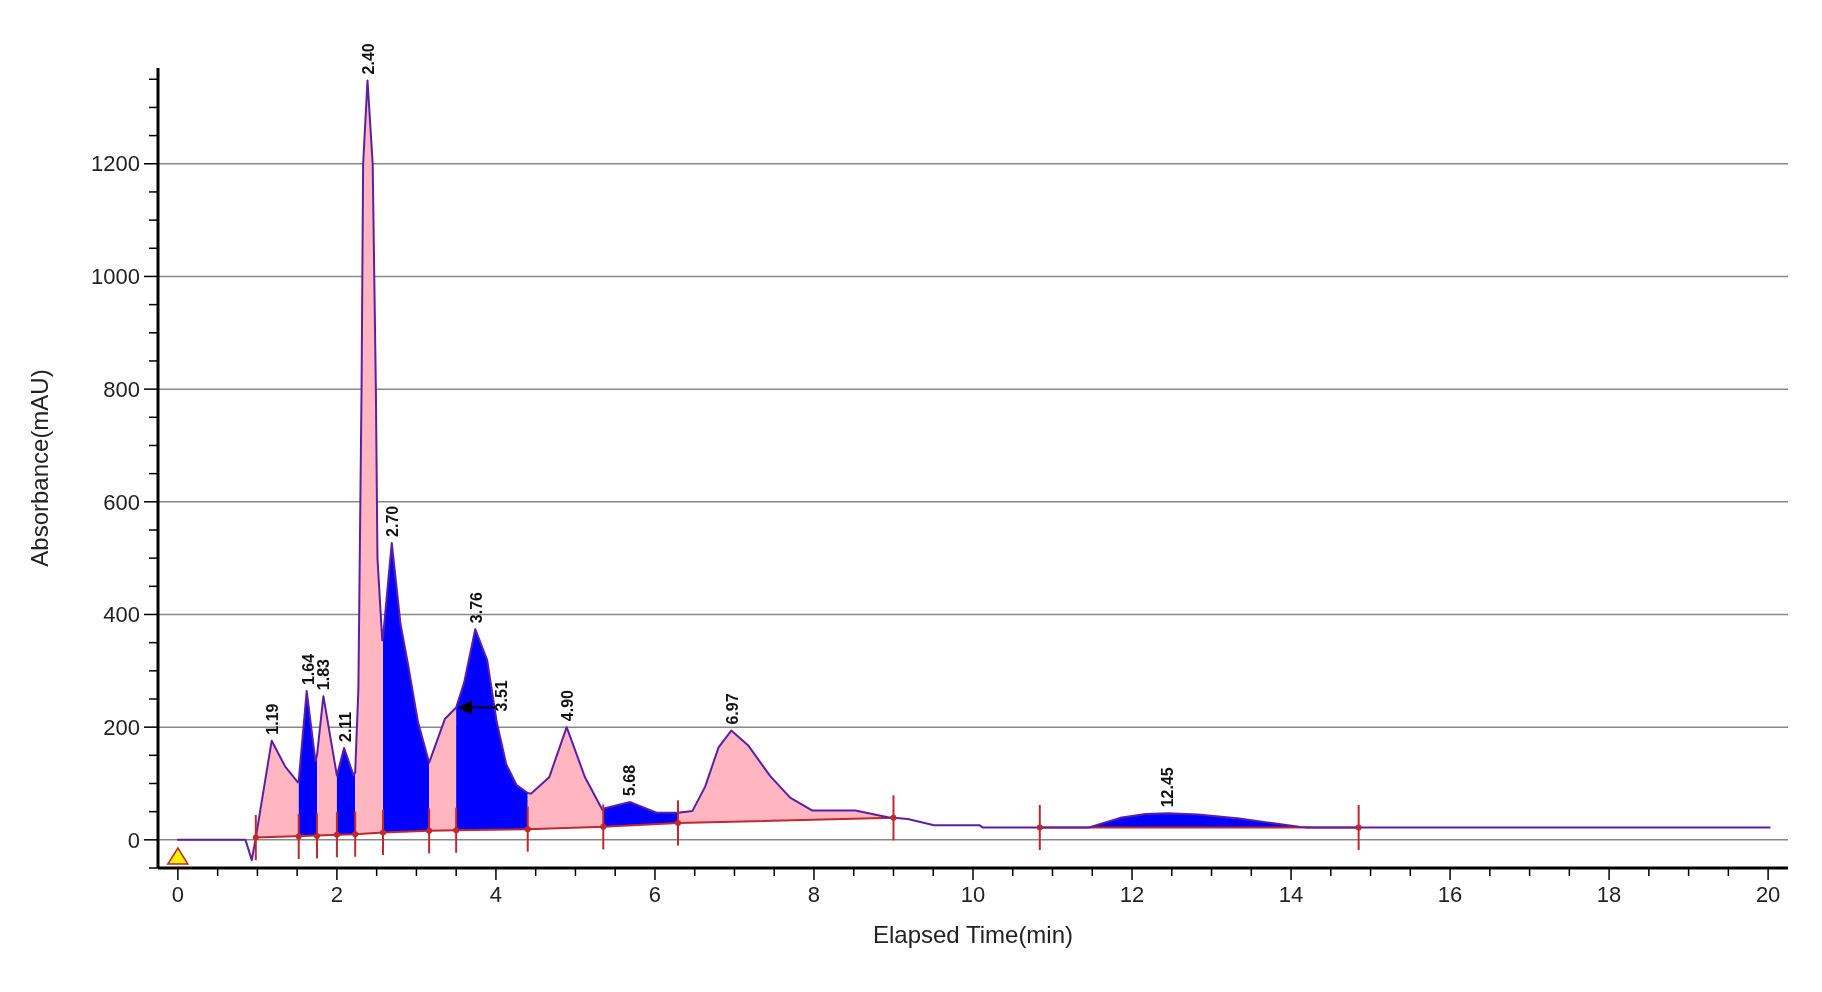  I want to click on annotation: 12.45, so click(1168, 787).